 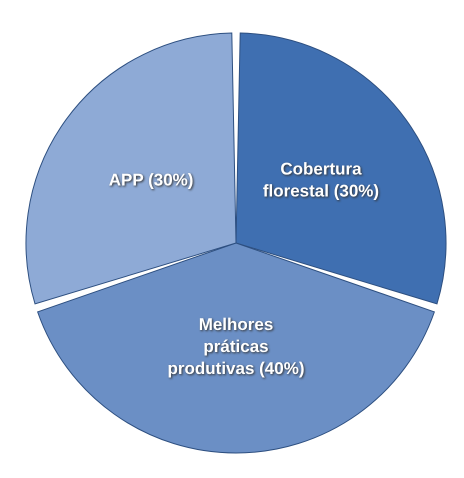 I want to click on slice-label: Cobertura florestal (30%), so click(x=321, y=180).